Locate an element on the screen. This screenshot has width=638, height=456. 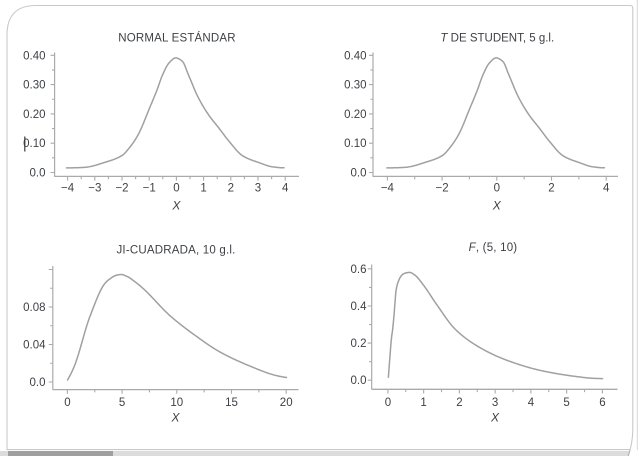
svg-text: 0.6 is located at coordinates (359, 270).